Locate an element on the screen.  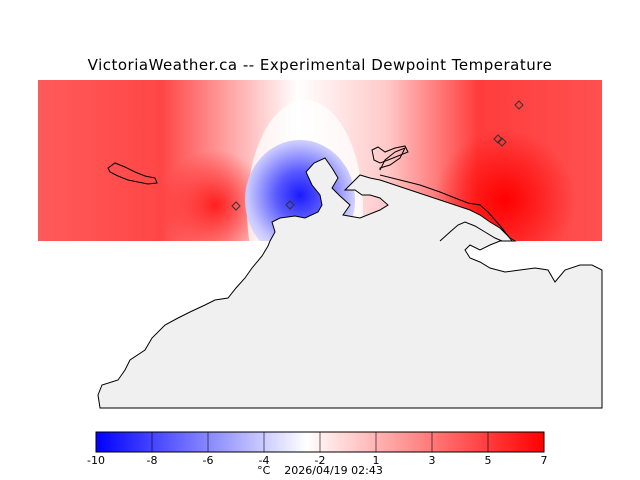
colorbar-tick-label: 1 is located at coordinates (376, 460).